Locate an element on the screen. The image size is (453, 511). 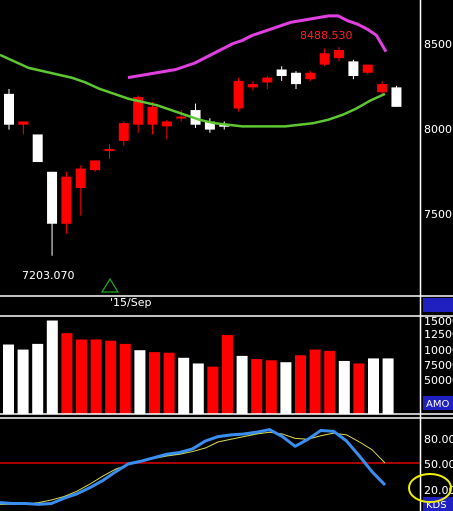
oscillator-panel is located at coordinates (210, 467).